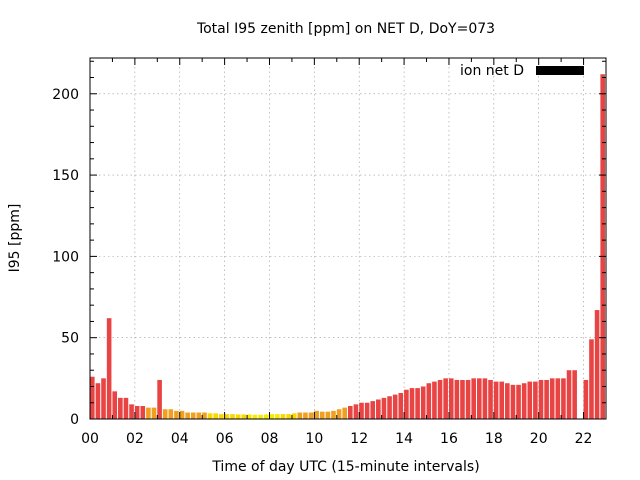  I want to click on x-tick-label: 22, so click(584, 439).